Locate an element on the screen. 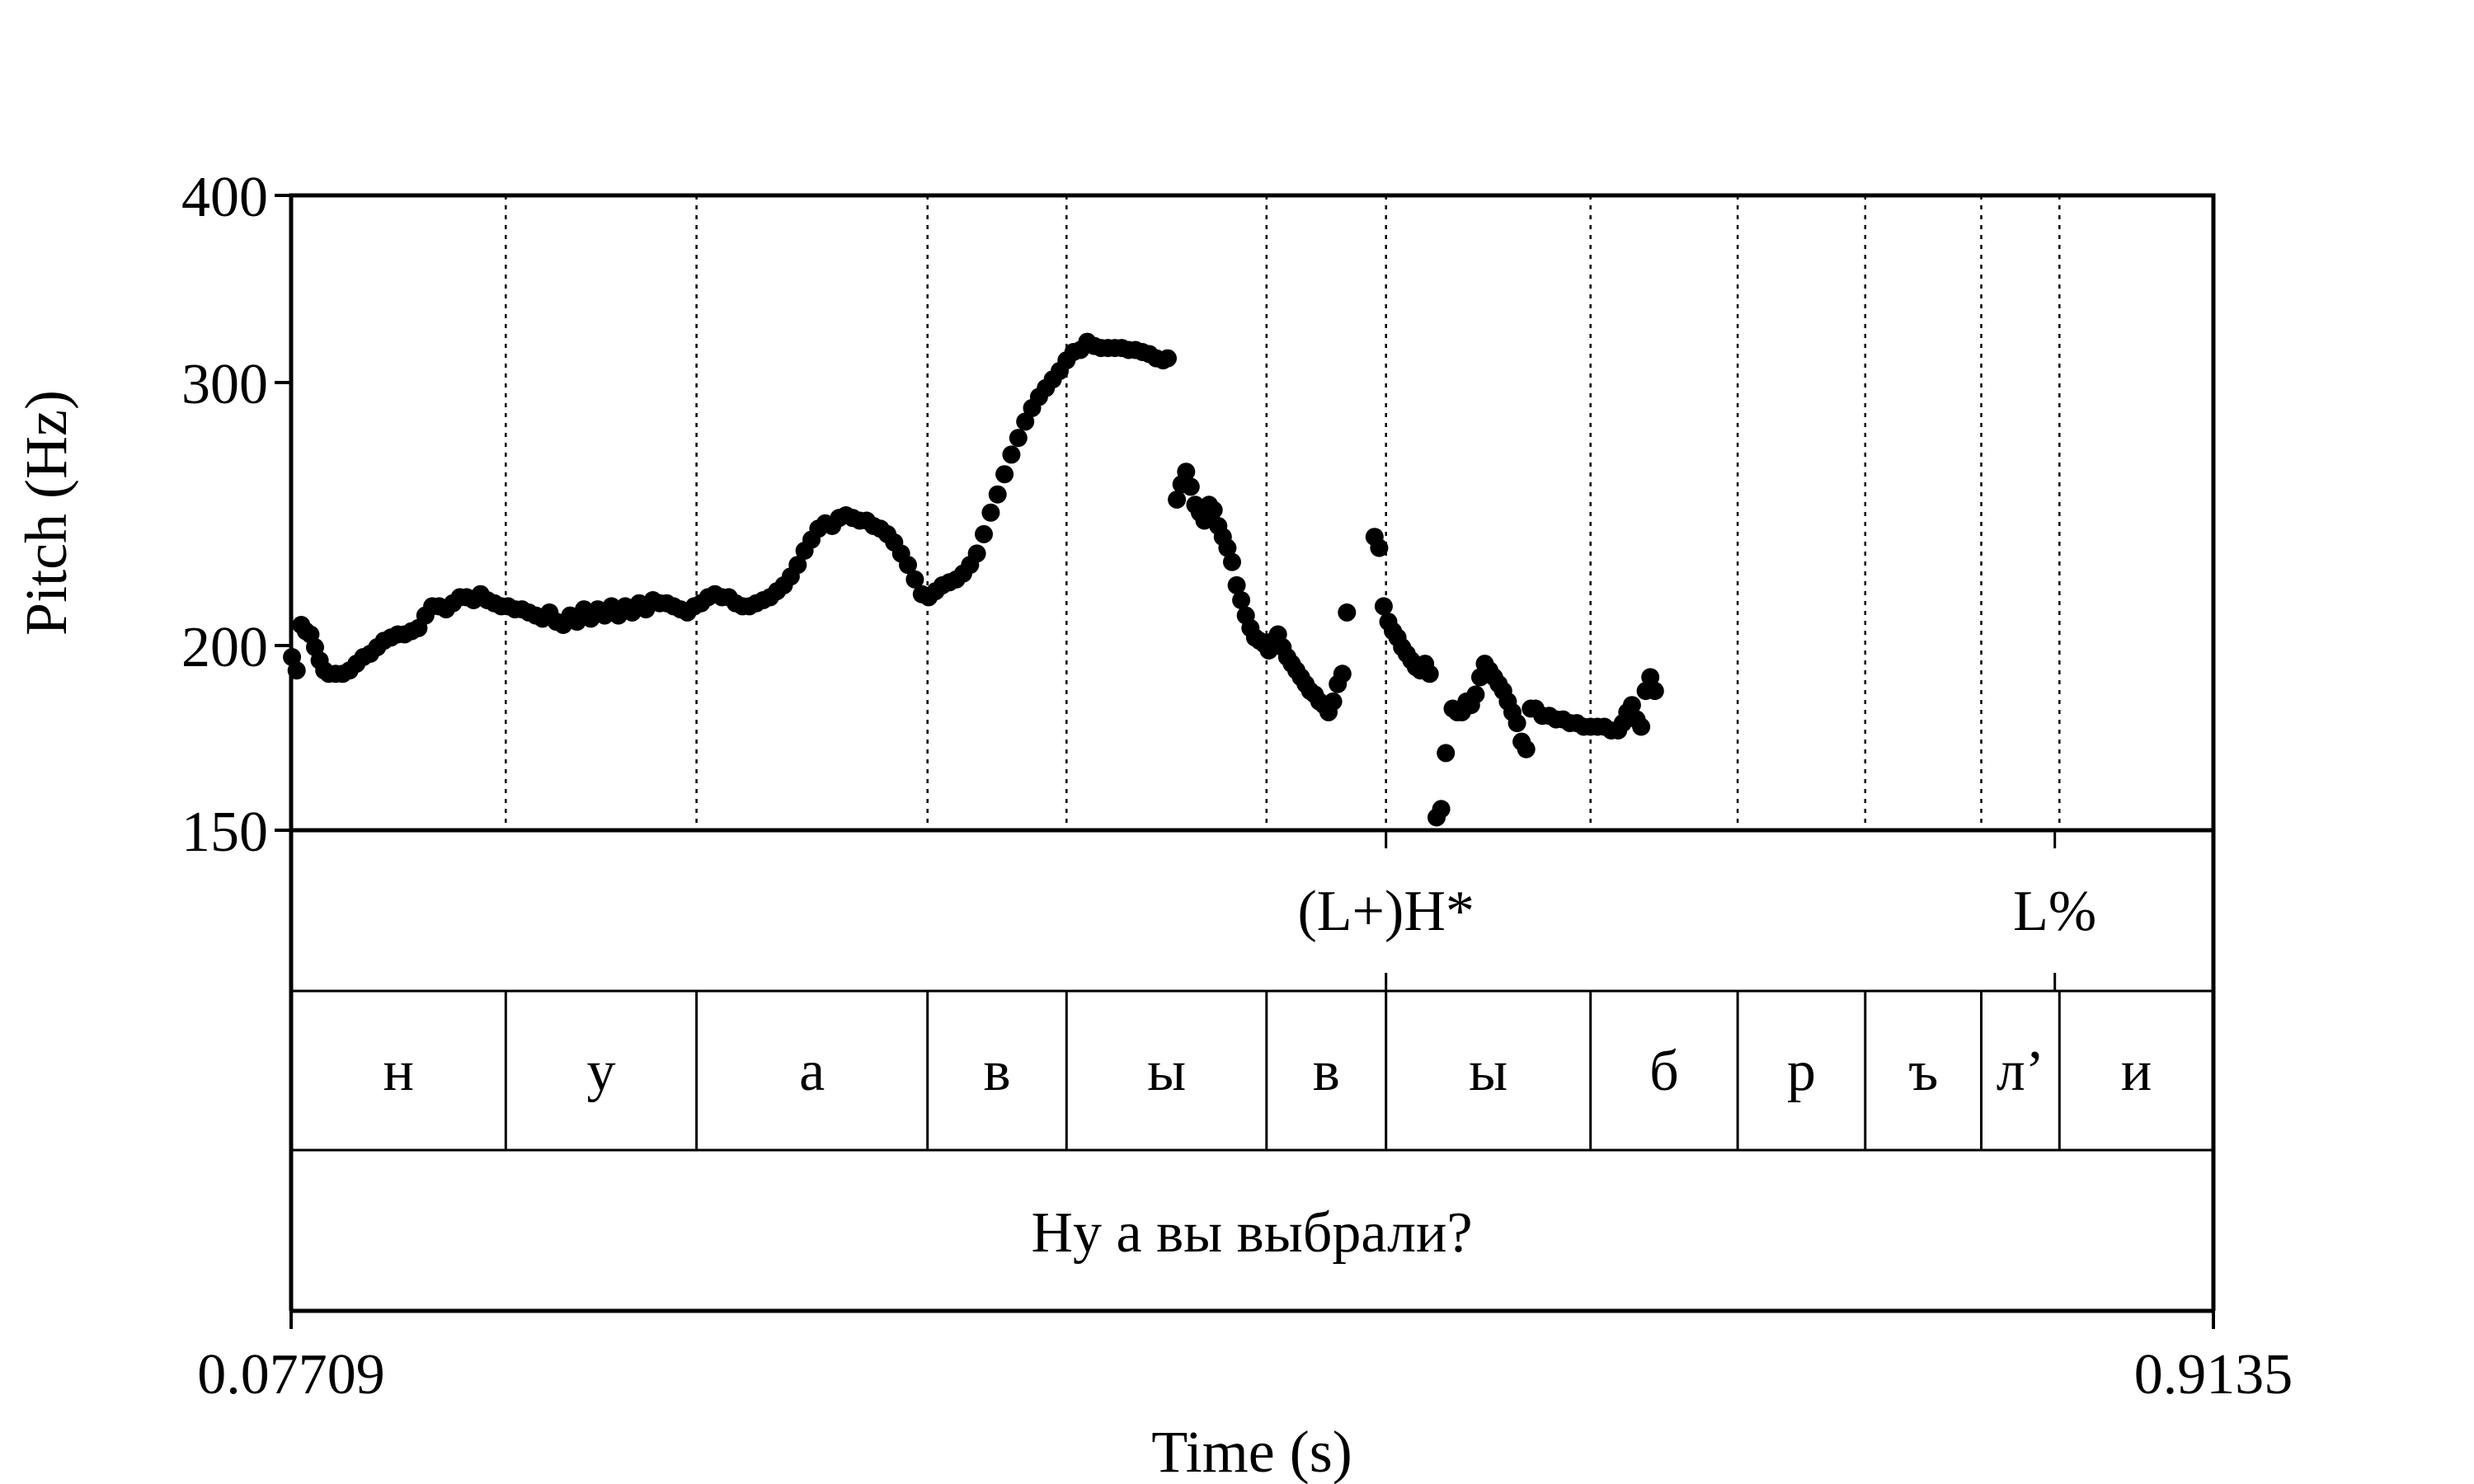 Image resolution: width=2474 pixels, height=1484 pixels. segment-label: н is located at coordinates (398, 1071).